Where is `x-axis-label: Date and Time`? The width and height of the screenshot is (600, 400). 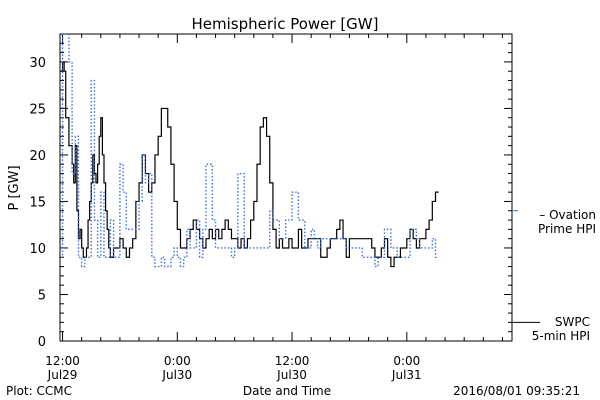
x-axis-label: Date and Time is located at coordinates (287, 391).